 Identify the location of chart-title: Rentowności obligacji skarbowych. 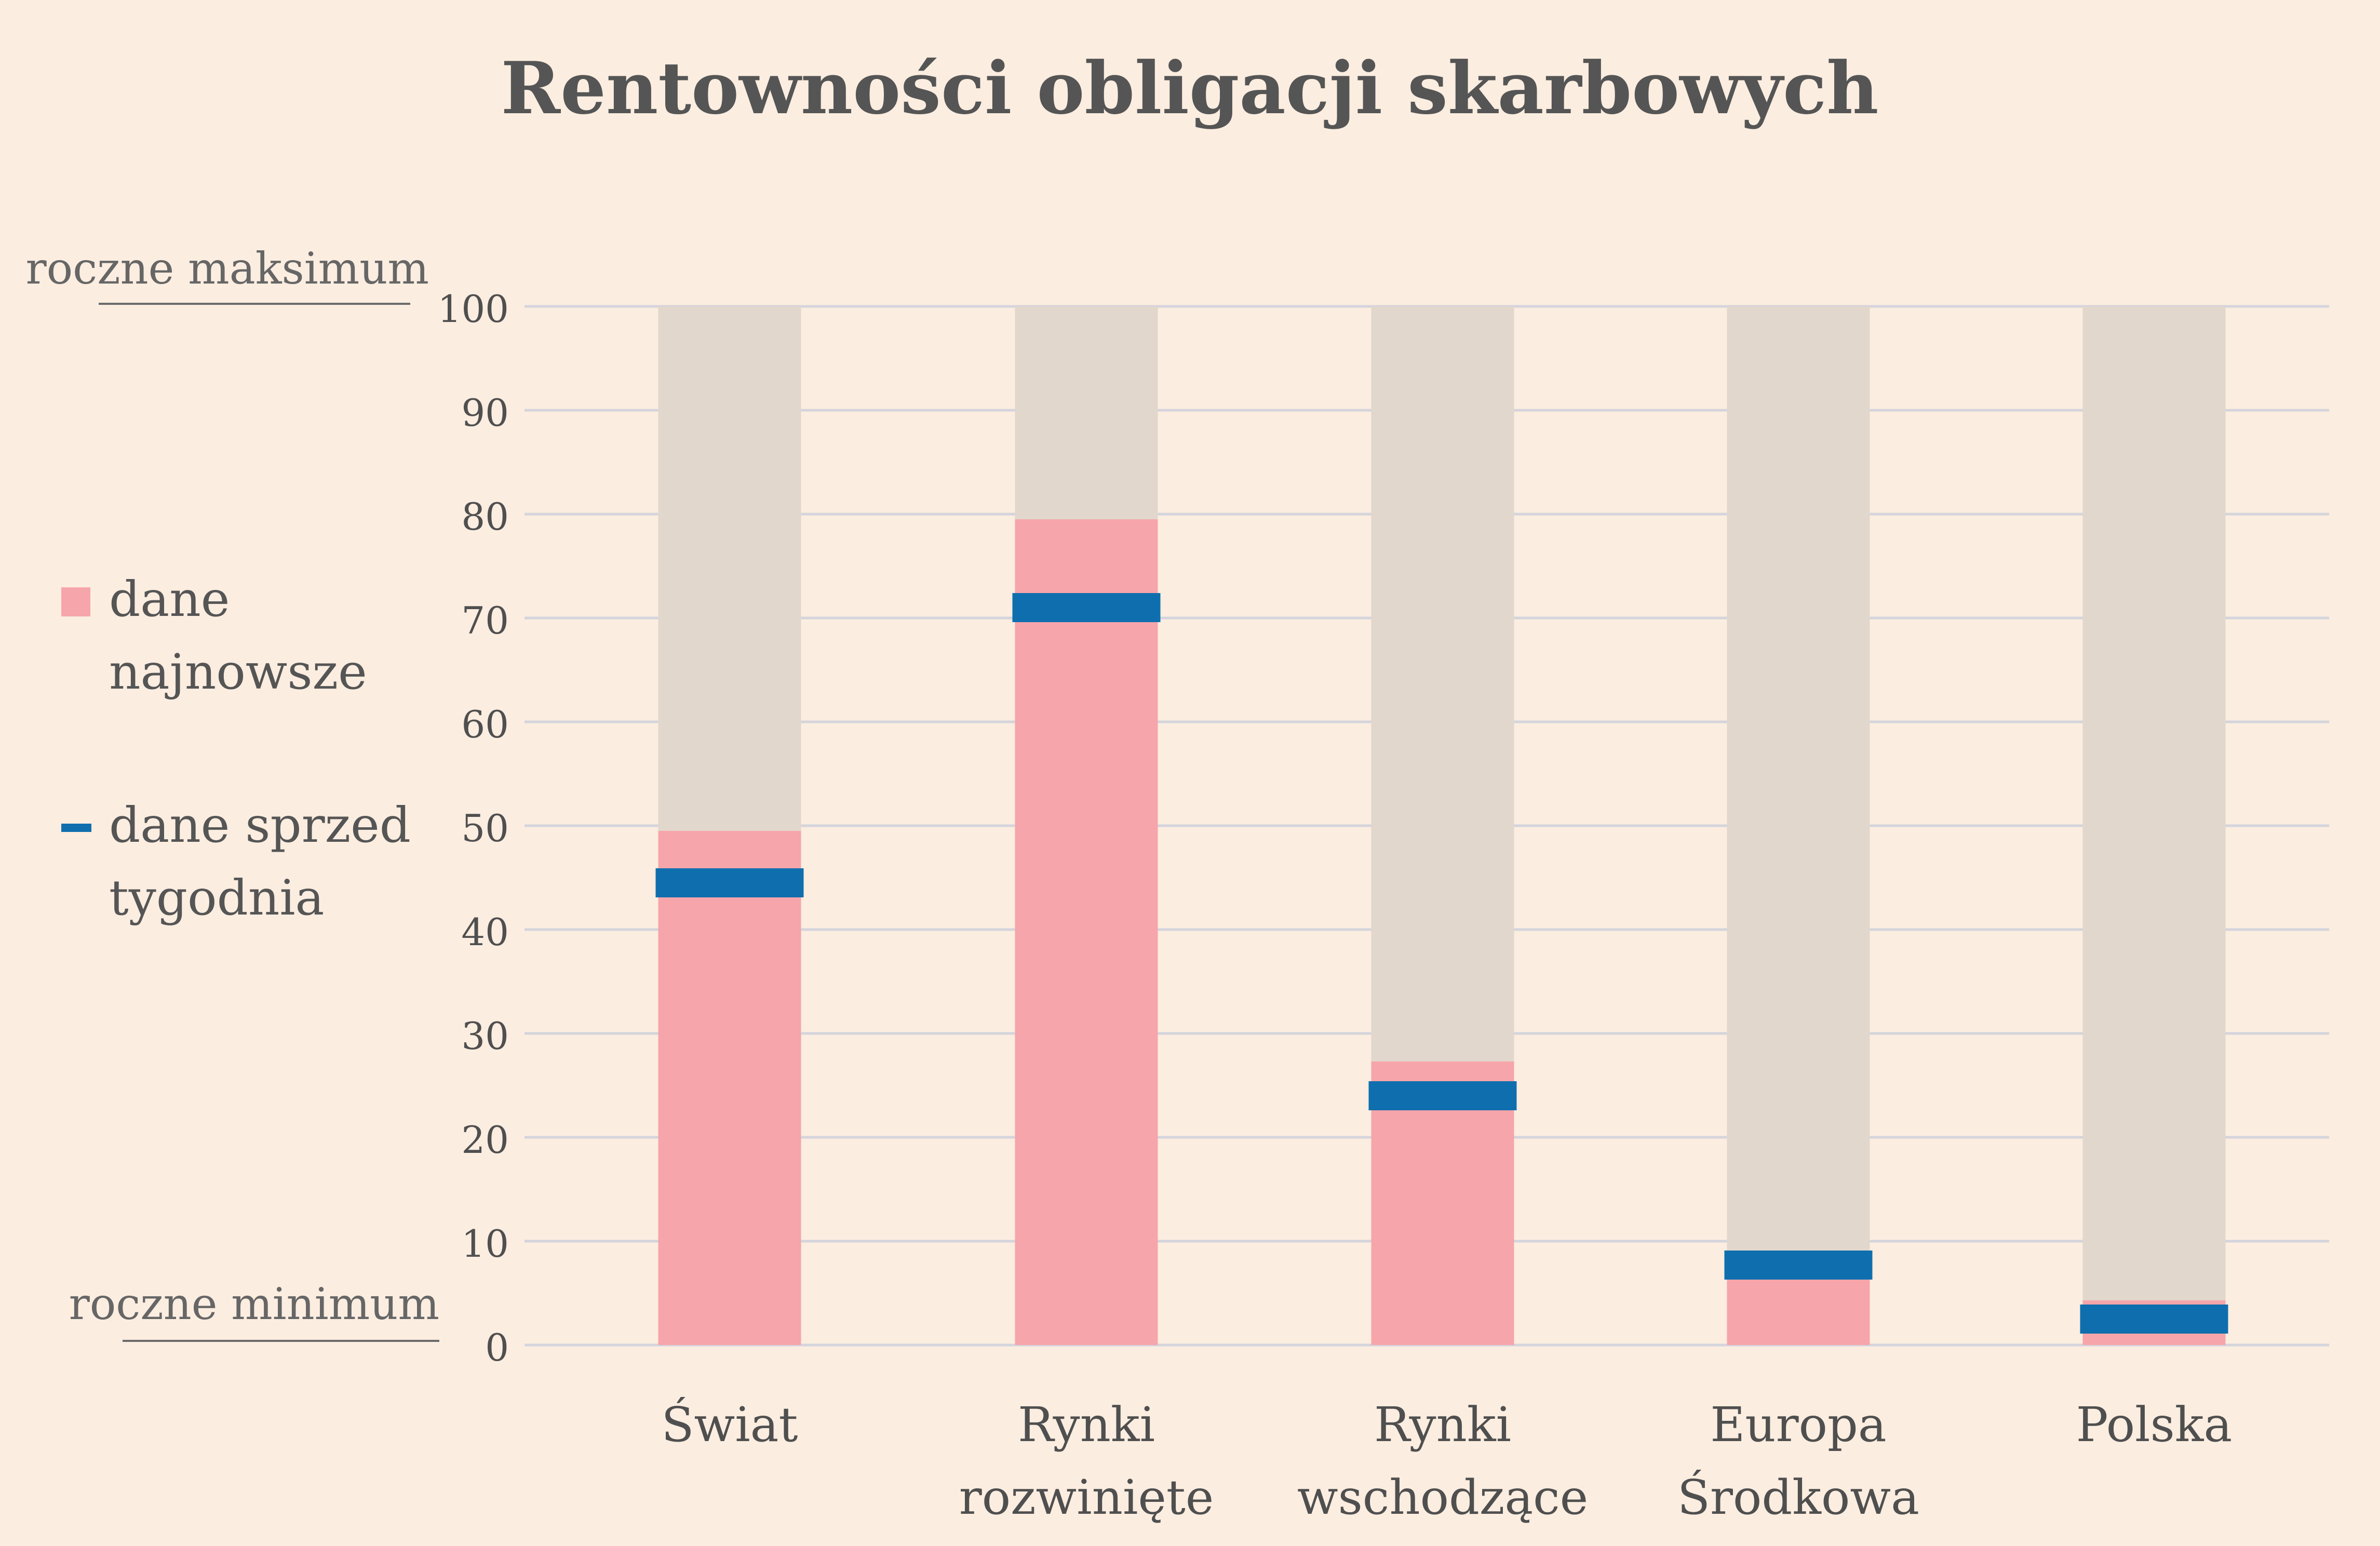
(1190, 88).